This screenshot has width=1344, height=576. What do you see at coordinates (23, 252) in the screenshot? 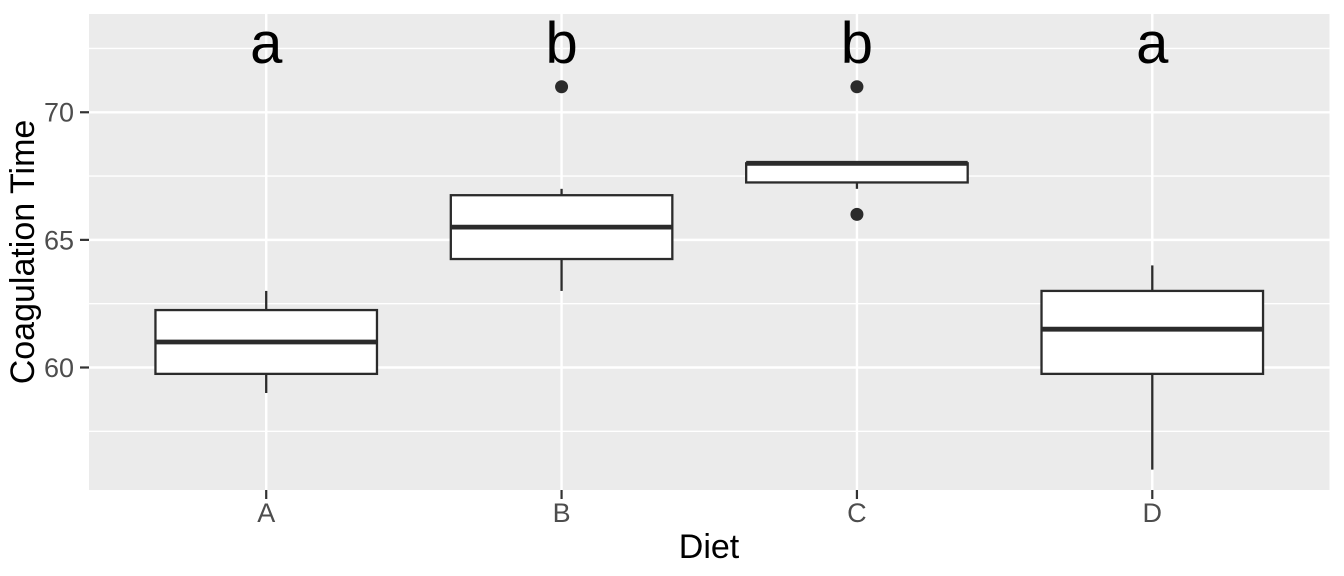
I see `y-axis-title: Coagulation Time` at bounding box center [23, 252].